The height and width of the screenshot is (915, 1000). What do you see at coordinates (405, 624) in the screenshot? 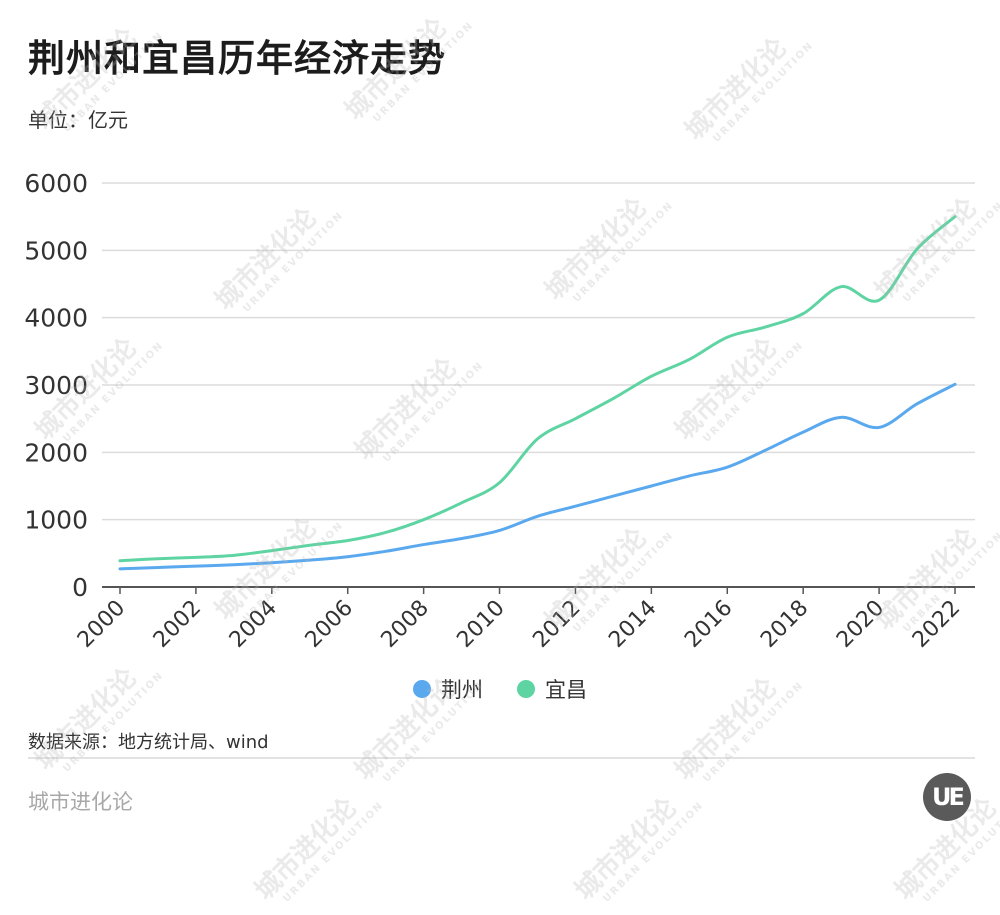
I see `svg-text: 2008` at bounding box center [405, 624].